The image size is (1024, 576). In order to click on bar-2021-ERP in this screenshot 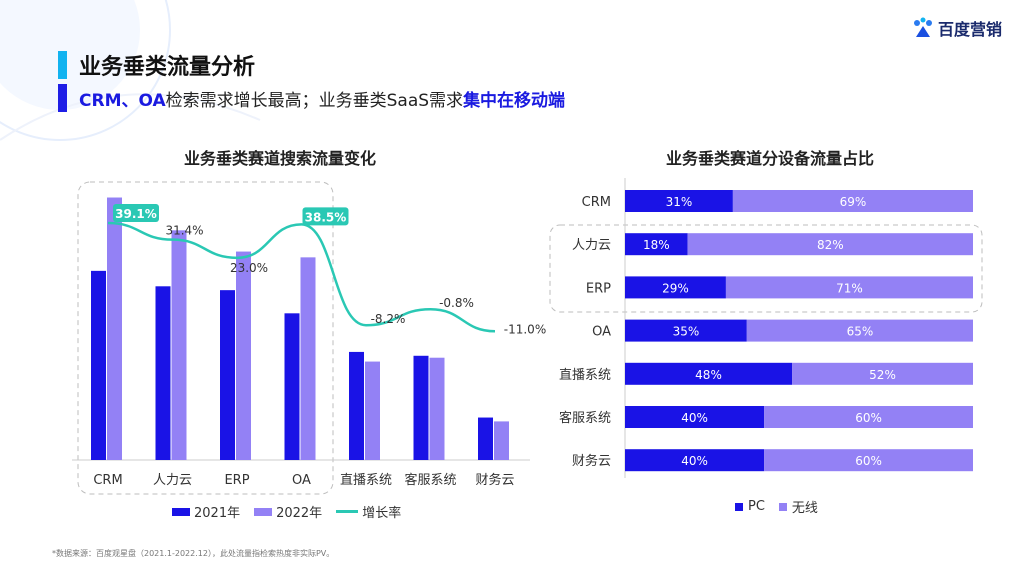, I will do `click(227, 375)`.